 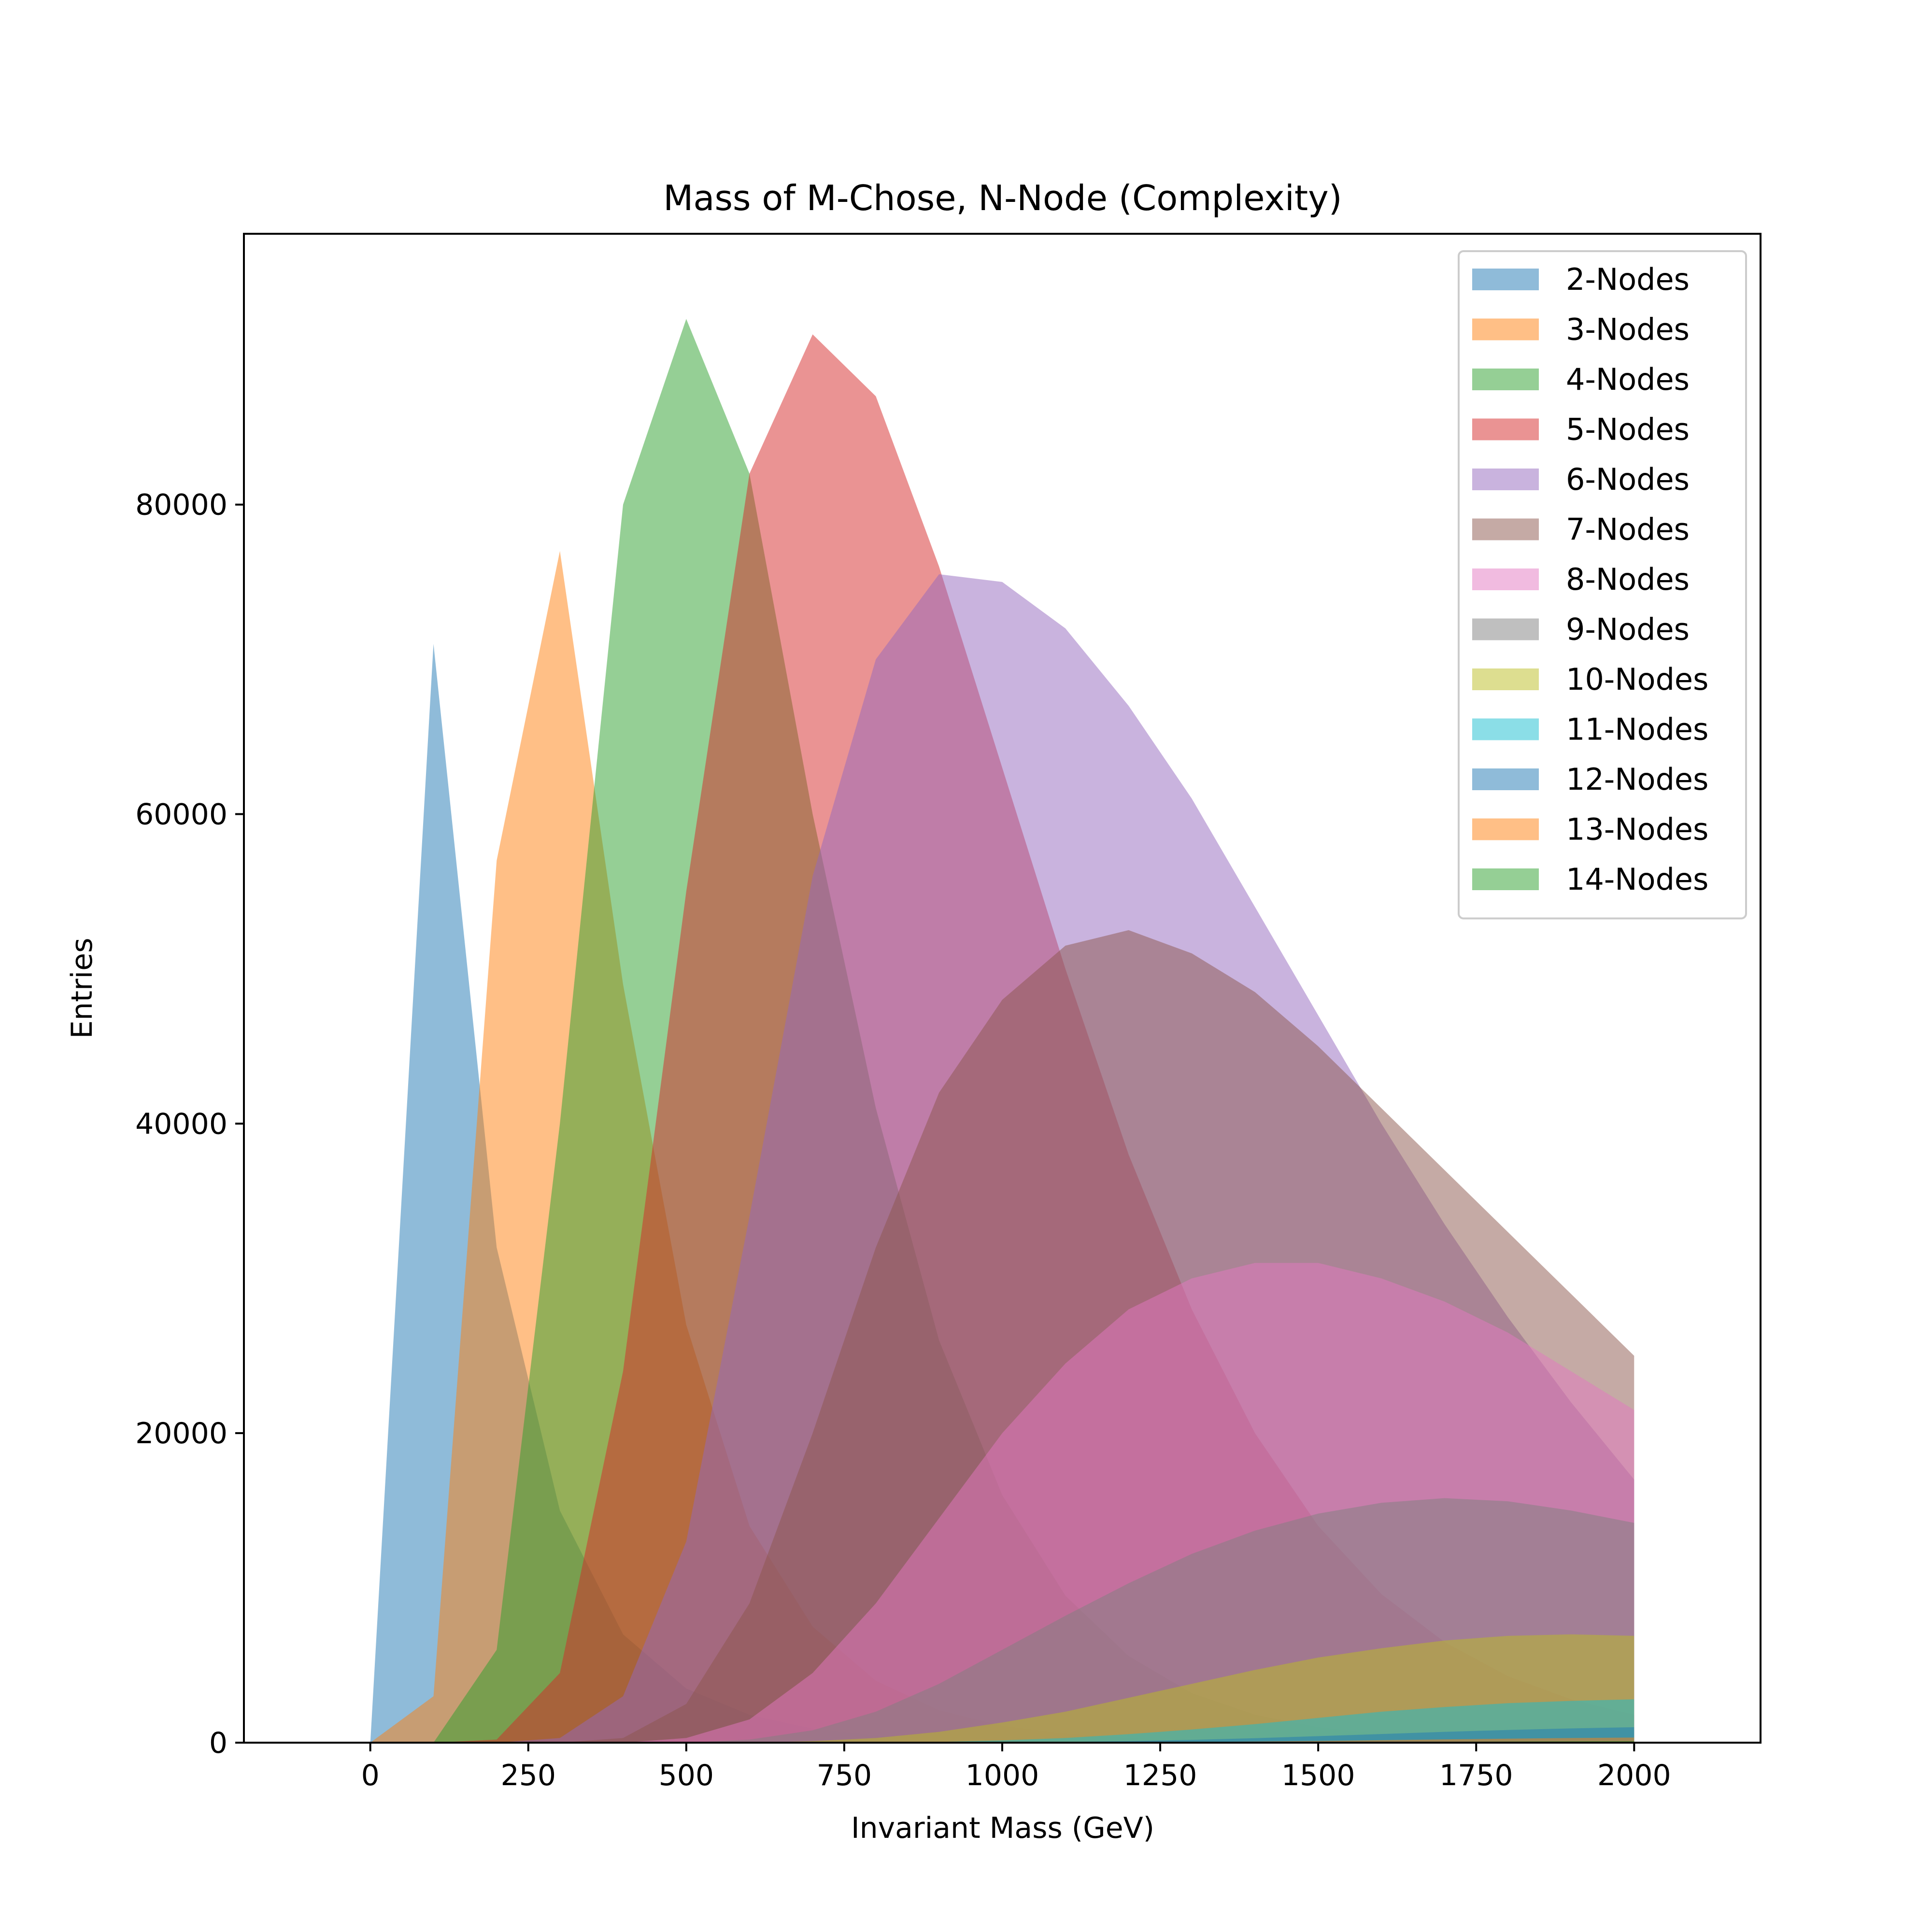 I want to click on y-axis-ticks: 0 20000 40000 60000 80000, so click(x=189, y=1124).